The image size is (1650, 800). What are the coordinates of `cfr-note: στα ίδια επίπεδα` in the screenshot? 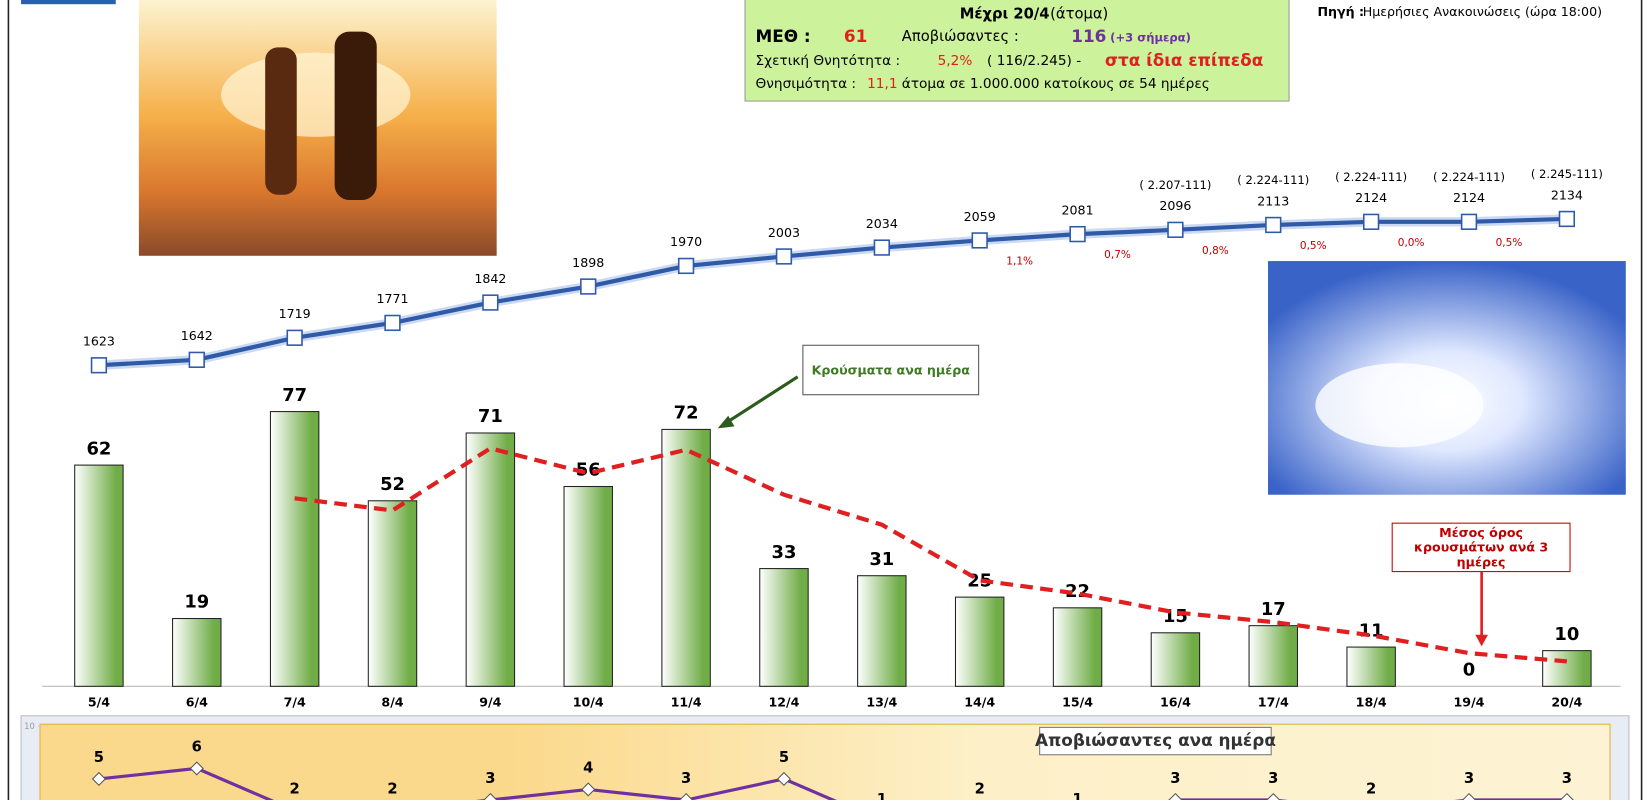 It's located at (1184, 60).